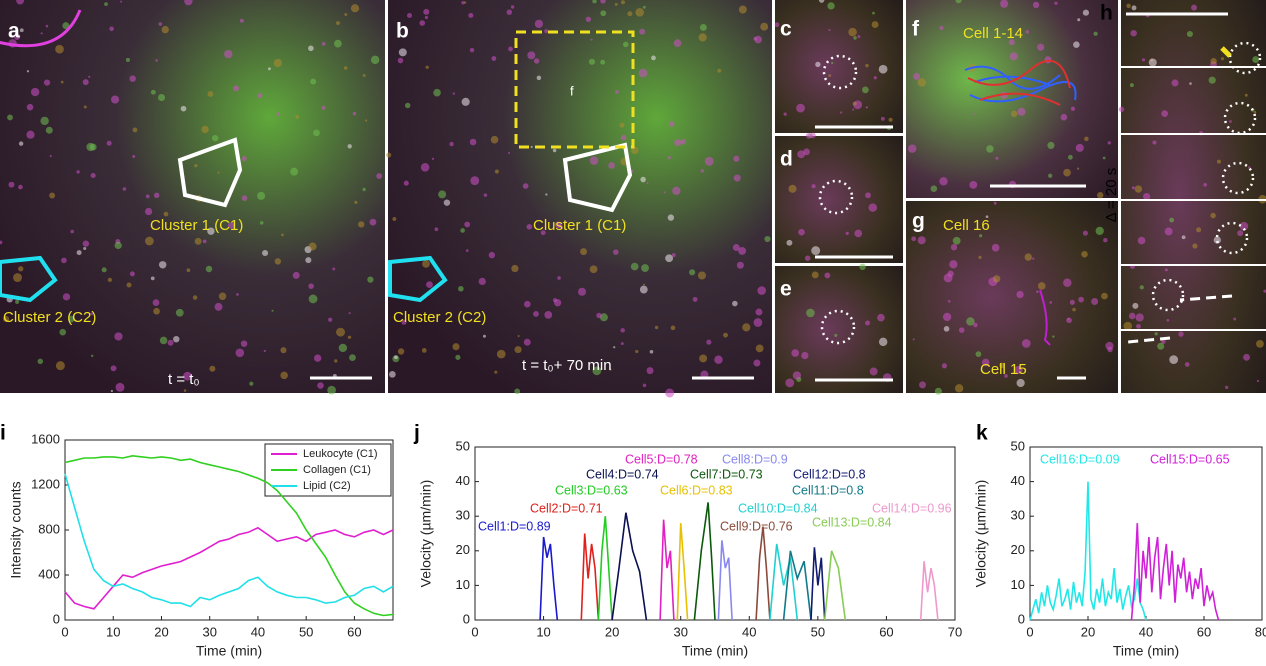 This screenshot has width=1266, height=666. I want to click on y-tick-label: 400, so click(49, 573).